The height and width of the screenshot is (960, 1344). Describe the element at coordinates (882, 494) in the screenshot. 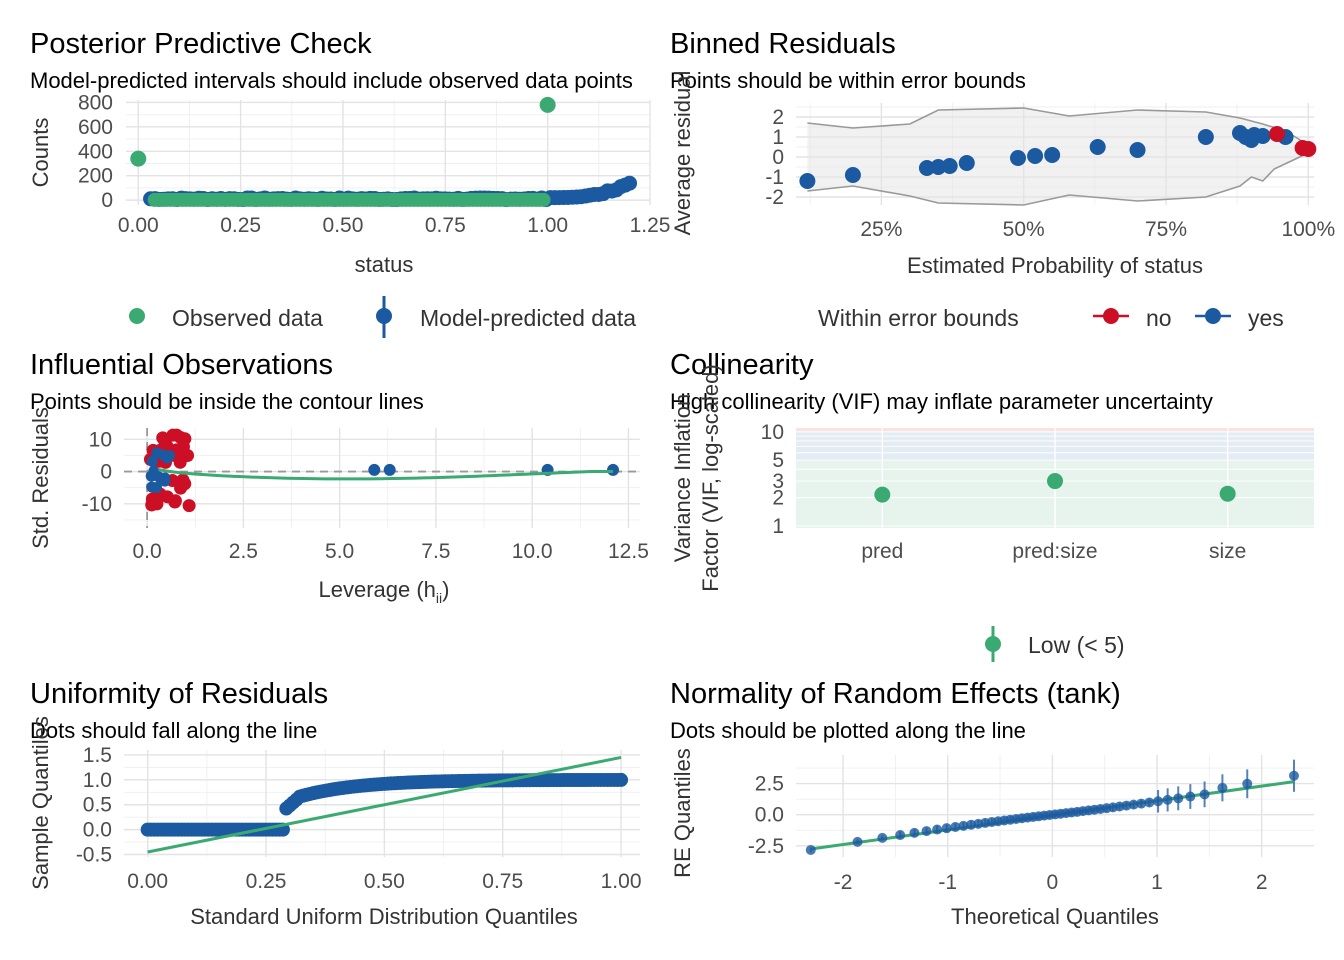

I see `vif-point` at that location.